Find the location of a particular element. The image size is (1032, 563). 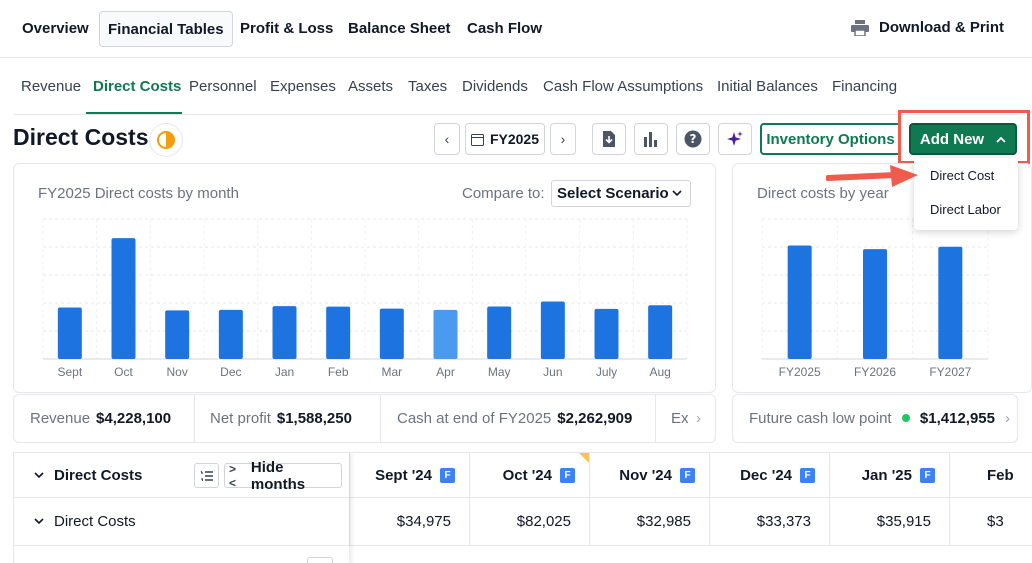

subtab-cash-flow-assumptions: Cash Flow Assumptions is located at coordinates (623, 86).